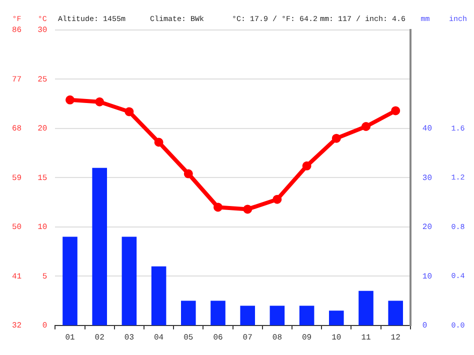 The width and height of the screenshot is (474, 355). I want to click on x-tick-label: 06, so click(218, 337).